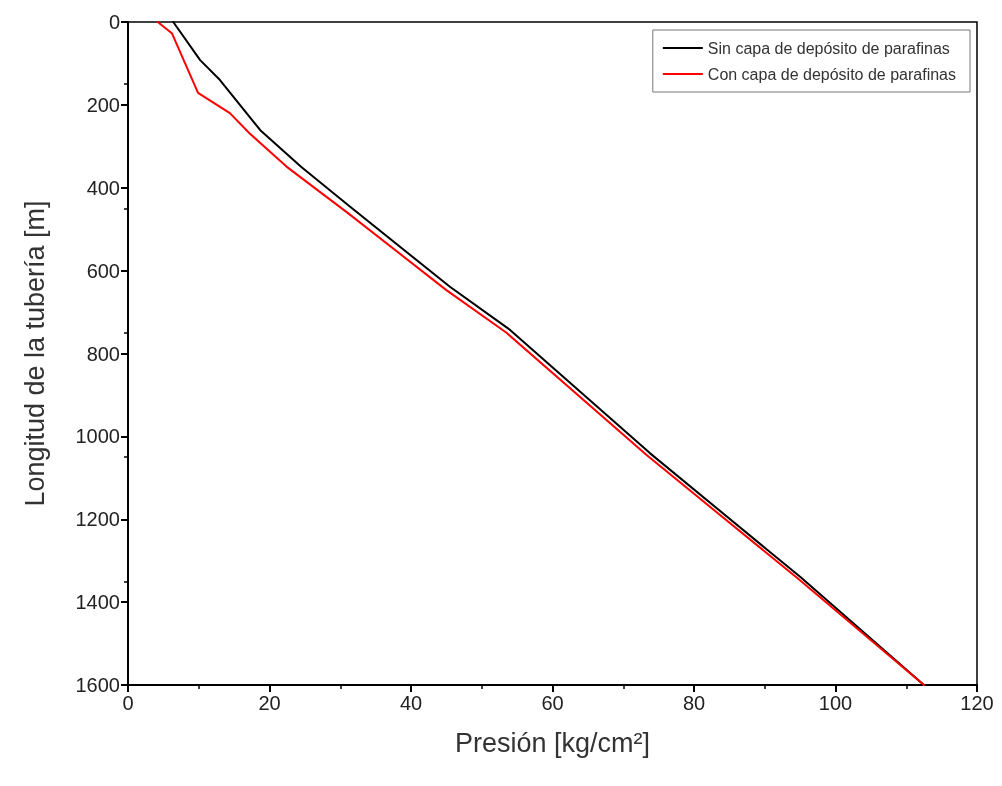 The height and width of the screenshot is (786, 1002). What do you see at coordinates (269, 703) in the screenshot?
I see `x-tick-label: 20` at bounding box center [269, 703].